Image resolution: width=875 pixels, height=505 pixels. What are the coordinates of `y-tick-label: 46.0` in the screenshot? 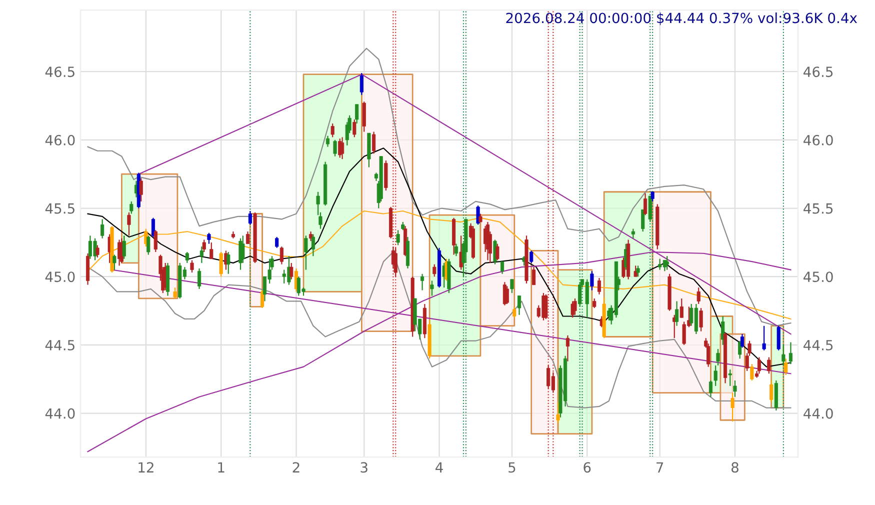 It's located at (60, 140).